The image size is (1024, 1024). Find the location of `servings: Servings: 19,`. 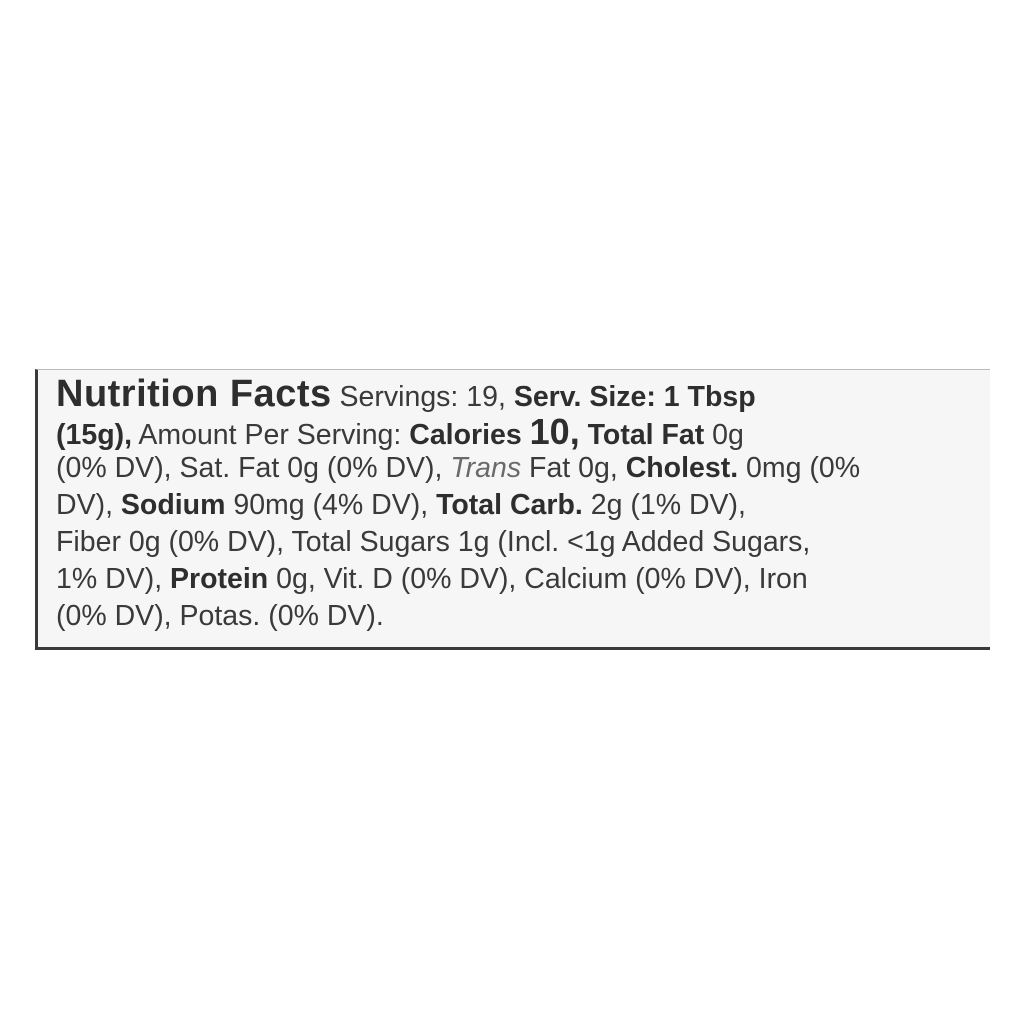

servings: Servings: 19, is located at coordinates (422, 397).